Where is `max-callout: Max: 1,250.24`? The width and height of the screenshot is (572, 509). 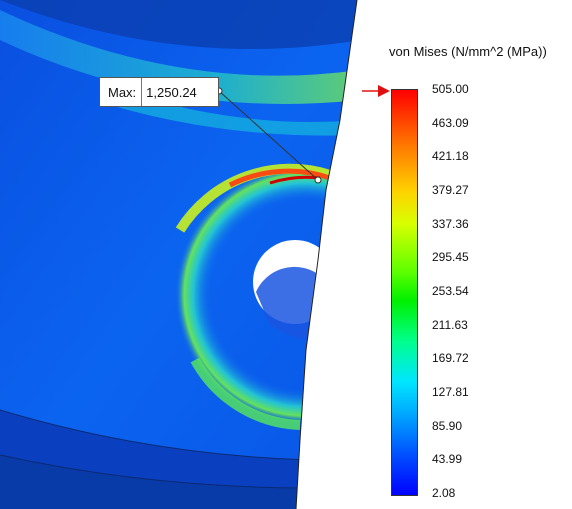
max-callout: Max: 1,250.24 is located at coordinates (159, 92).